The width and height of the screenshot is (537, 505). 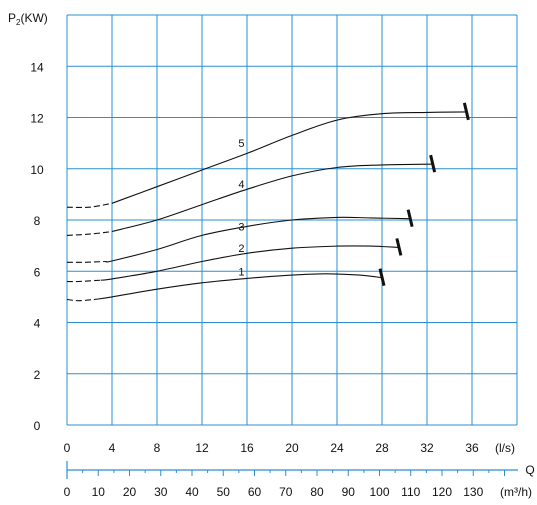 I want to click on x-tick-label-ls: 32, so click(x=427, y=448).